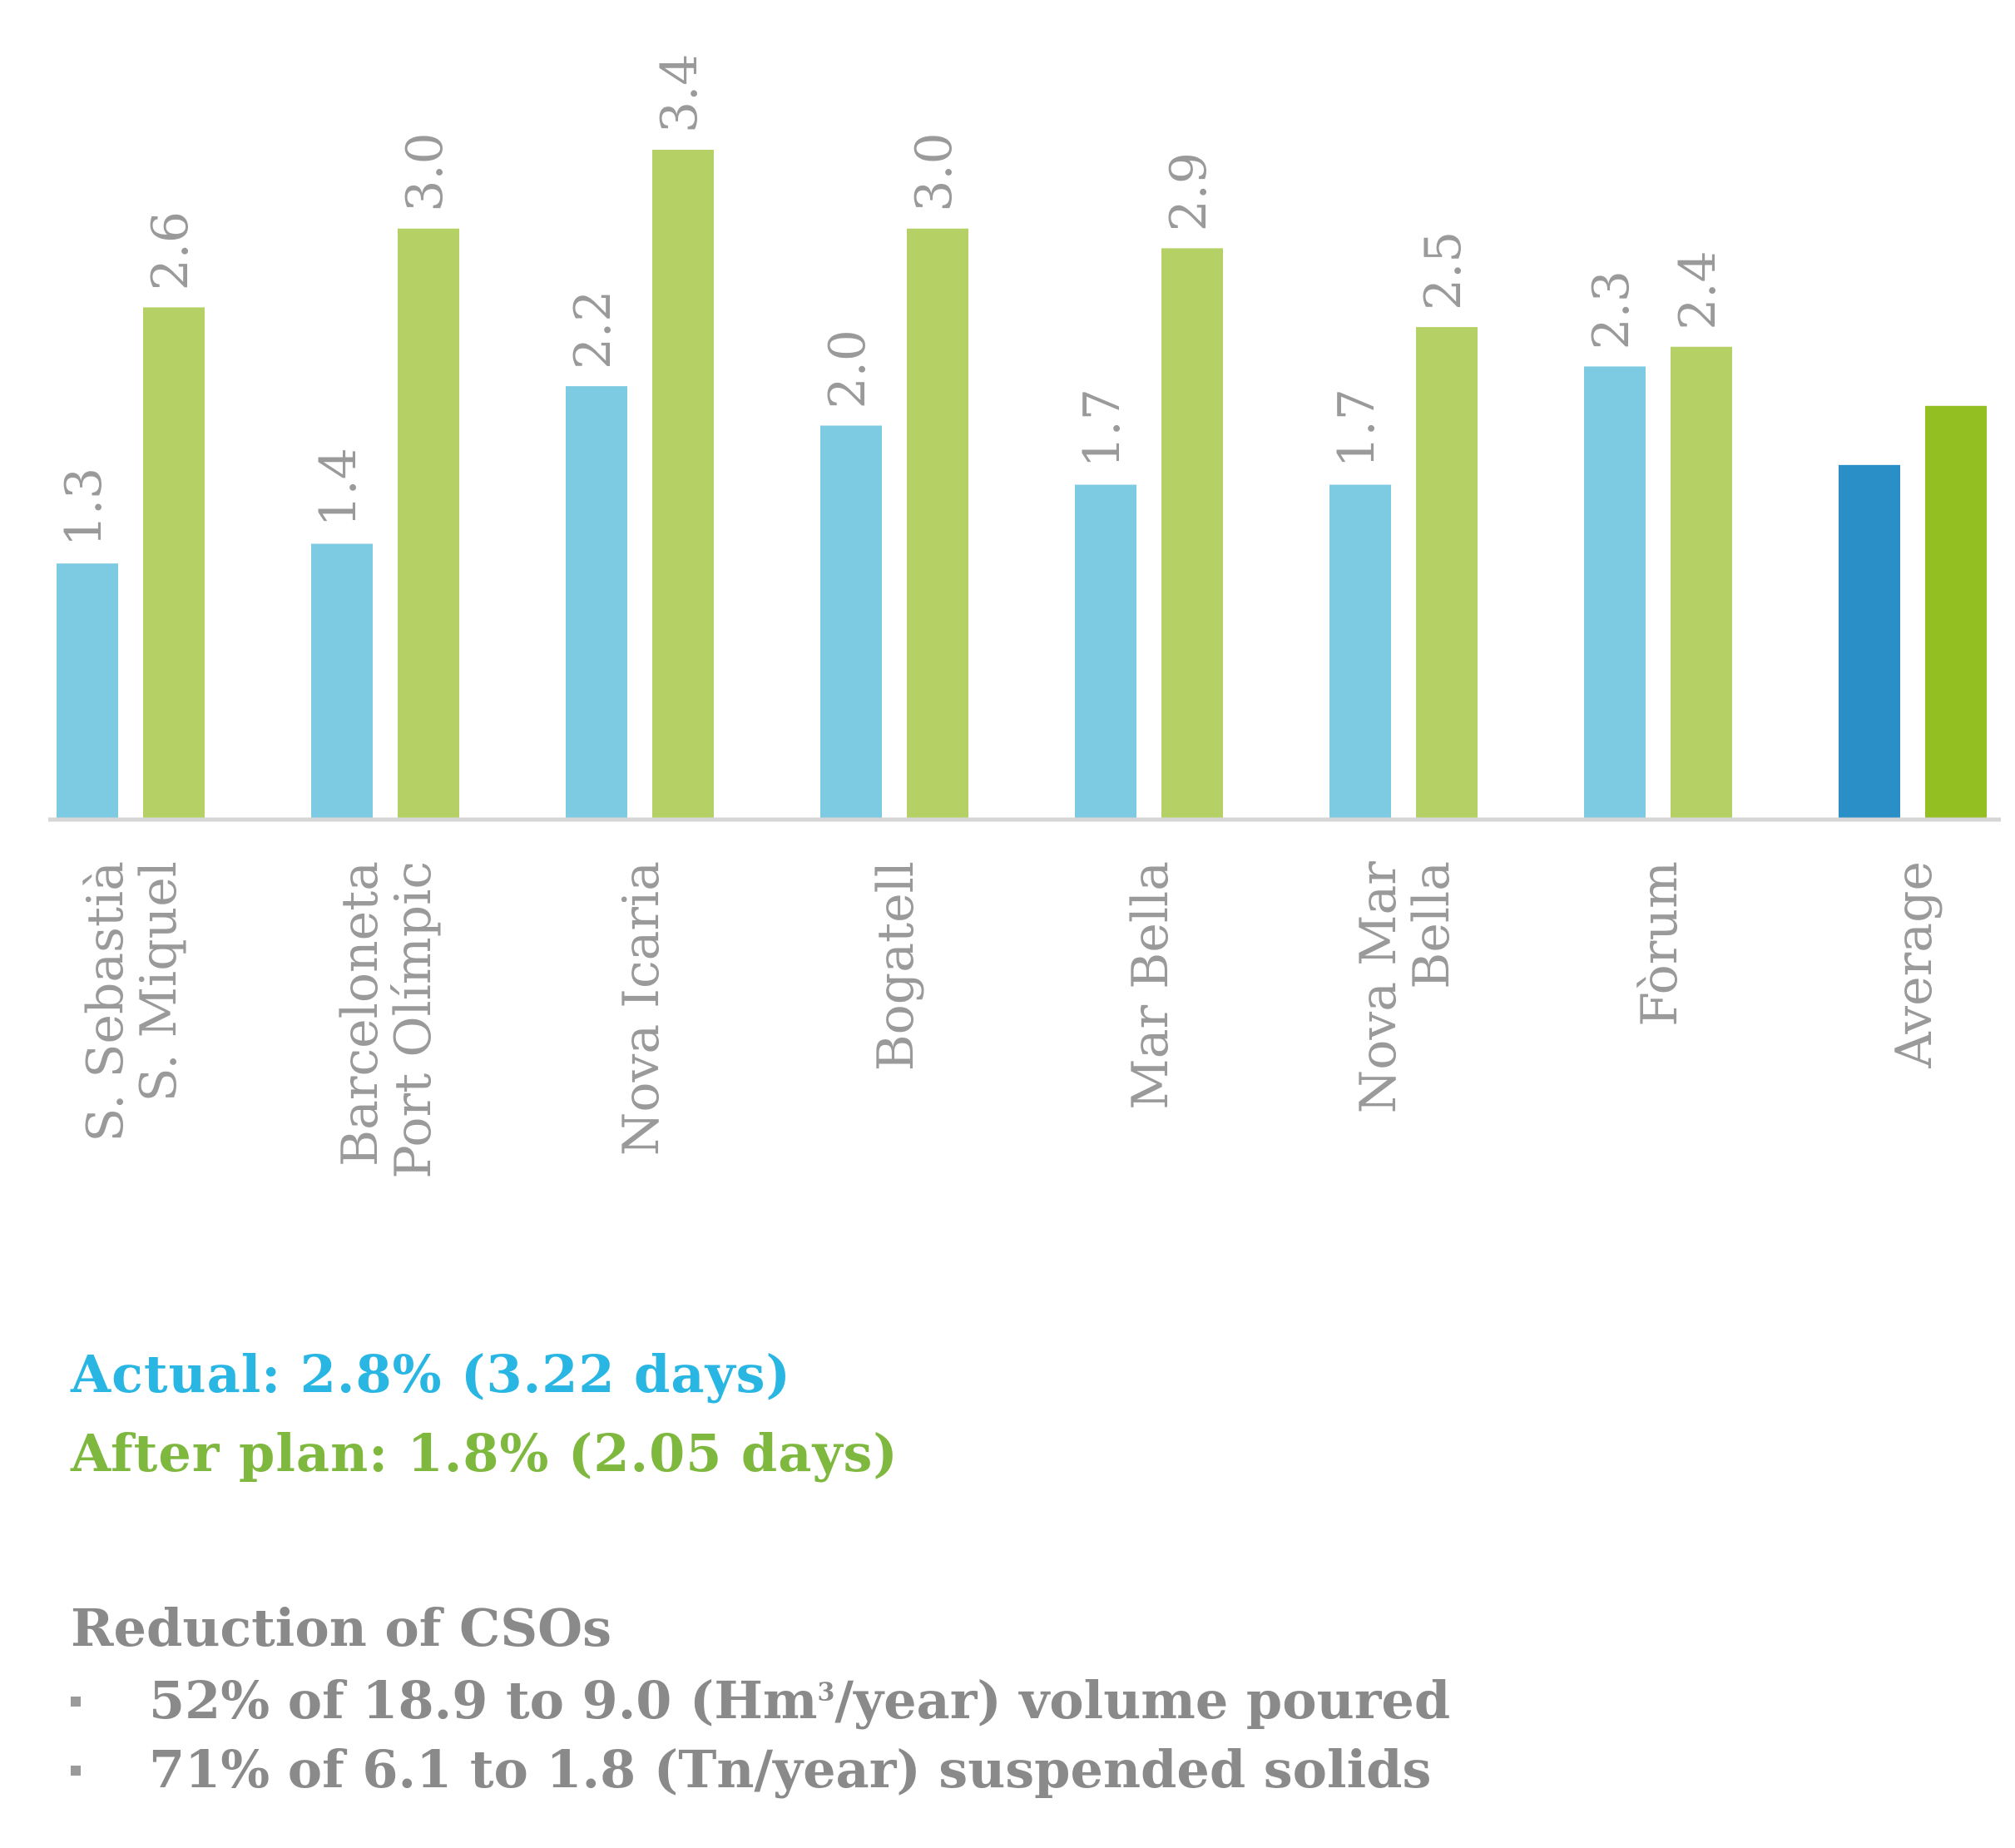 This screenshot has width=2015, height=1848. What do you see at coordinates (1443, 271) in the screenshot?
I see `data-label-after-plan-5: 2.5` at bounding box center [1443, 271].